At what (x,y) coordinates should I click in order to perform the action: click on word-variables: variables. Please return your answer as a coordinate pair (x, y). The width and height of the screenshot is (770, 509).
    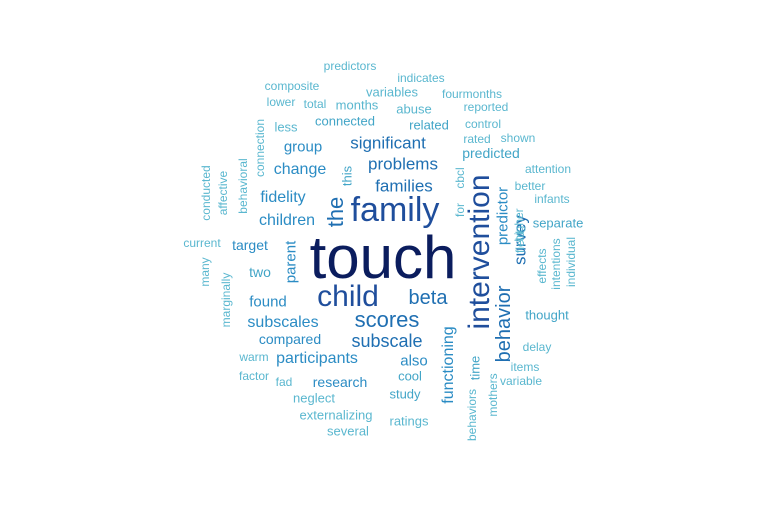
    Looking at the image, I should click on (392, 92).